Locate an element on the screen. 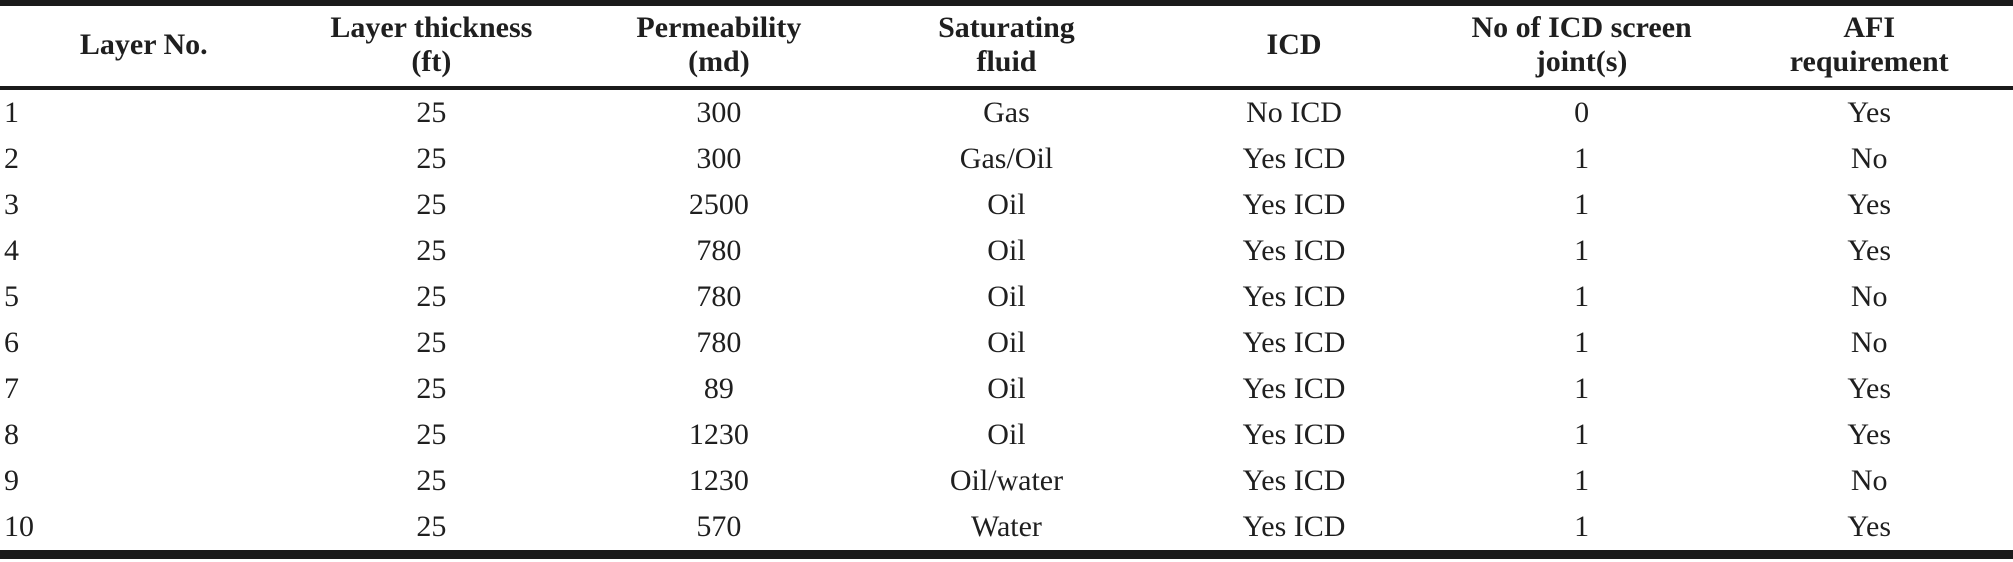  table-row: 9 25 1230 Oil/water Yes ICD 1 No is located at coordinates (1006, 481).